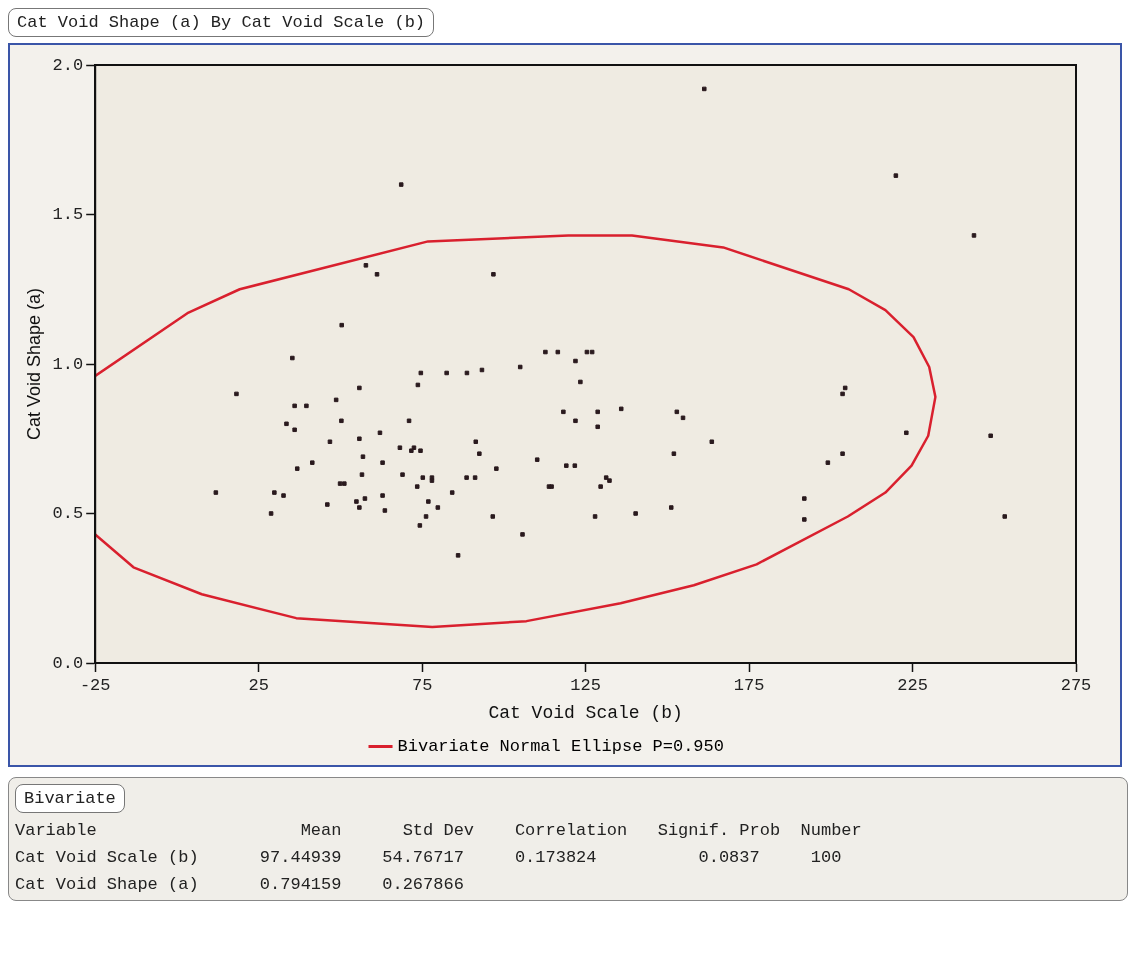  Describe the element at coordinates (429, 857) in the screenshot. I see `text: Cat Void Scale (b) 97.44939 54.76717 0.173824 0.0837 100` at that location.